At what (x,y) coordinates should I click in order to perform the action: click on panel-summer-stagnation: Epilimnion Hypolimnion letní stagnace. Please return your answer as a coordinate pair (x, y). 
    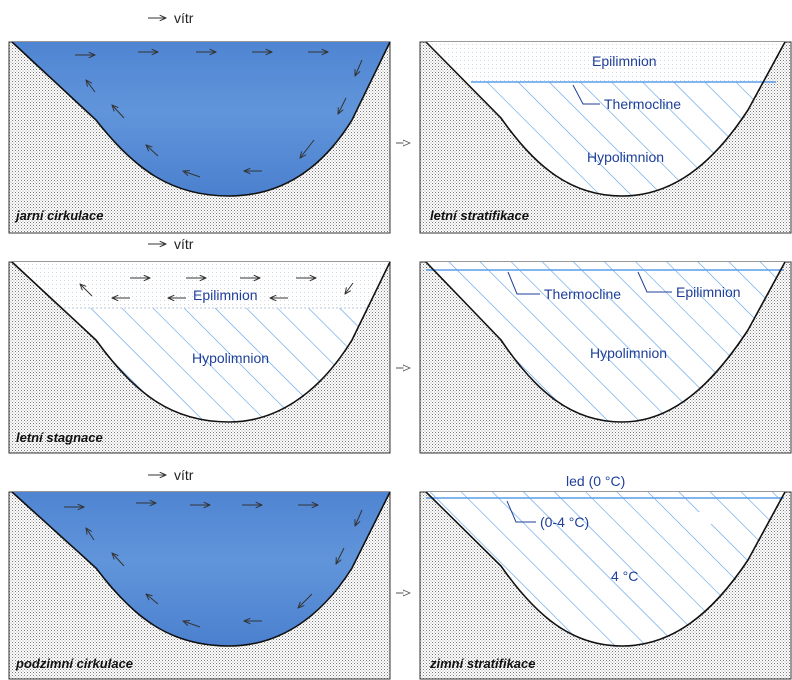
    Looking at the image, I should click on (199, 357).